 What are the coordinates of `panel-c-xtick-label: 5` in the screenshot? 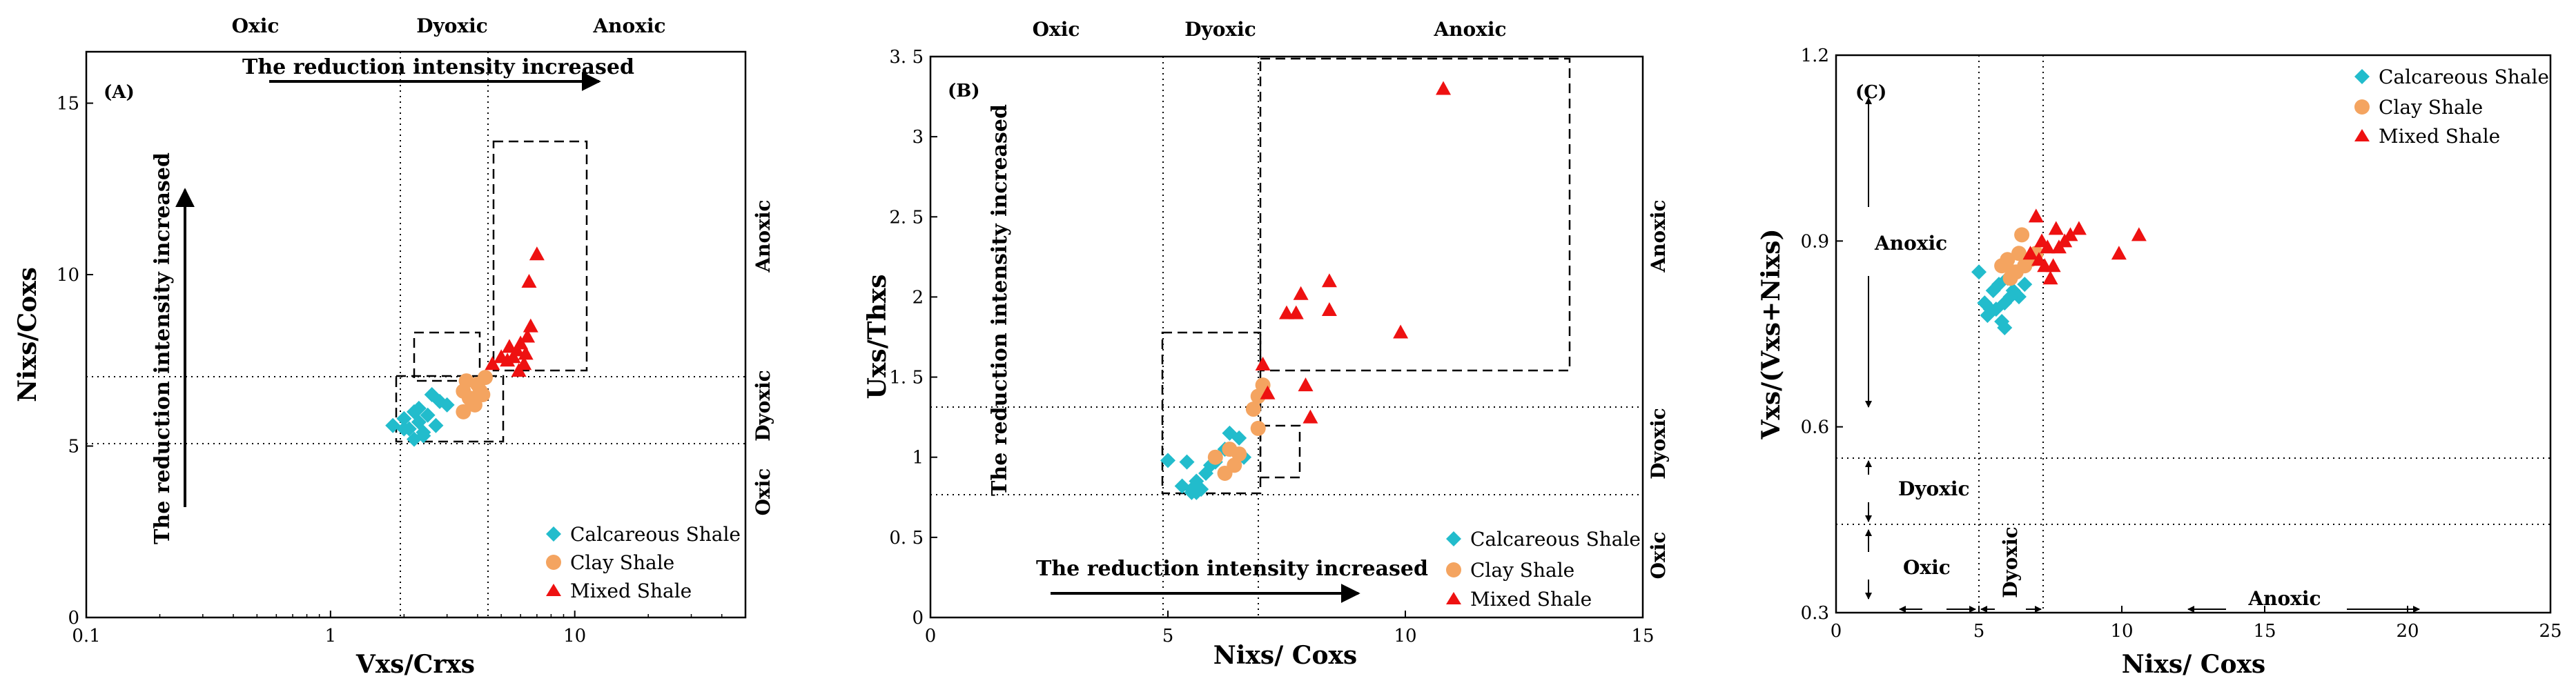 It's located at (1979, 631).